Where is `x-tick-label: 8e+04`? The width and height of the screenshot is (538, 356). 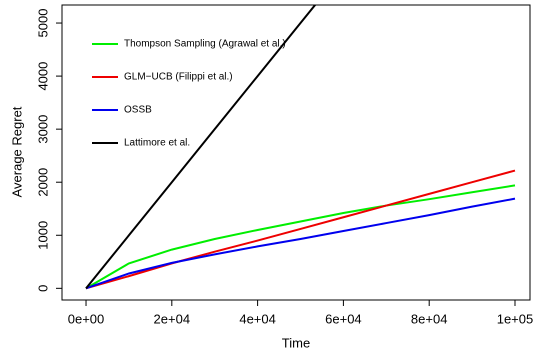 x-tick-label: 8e+04 is located at coordinates (429, 318).